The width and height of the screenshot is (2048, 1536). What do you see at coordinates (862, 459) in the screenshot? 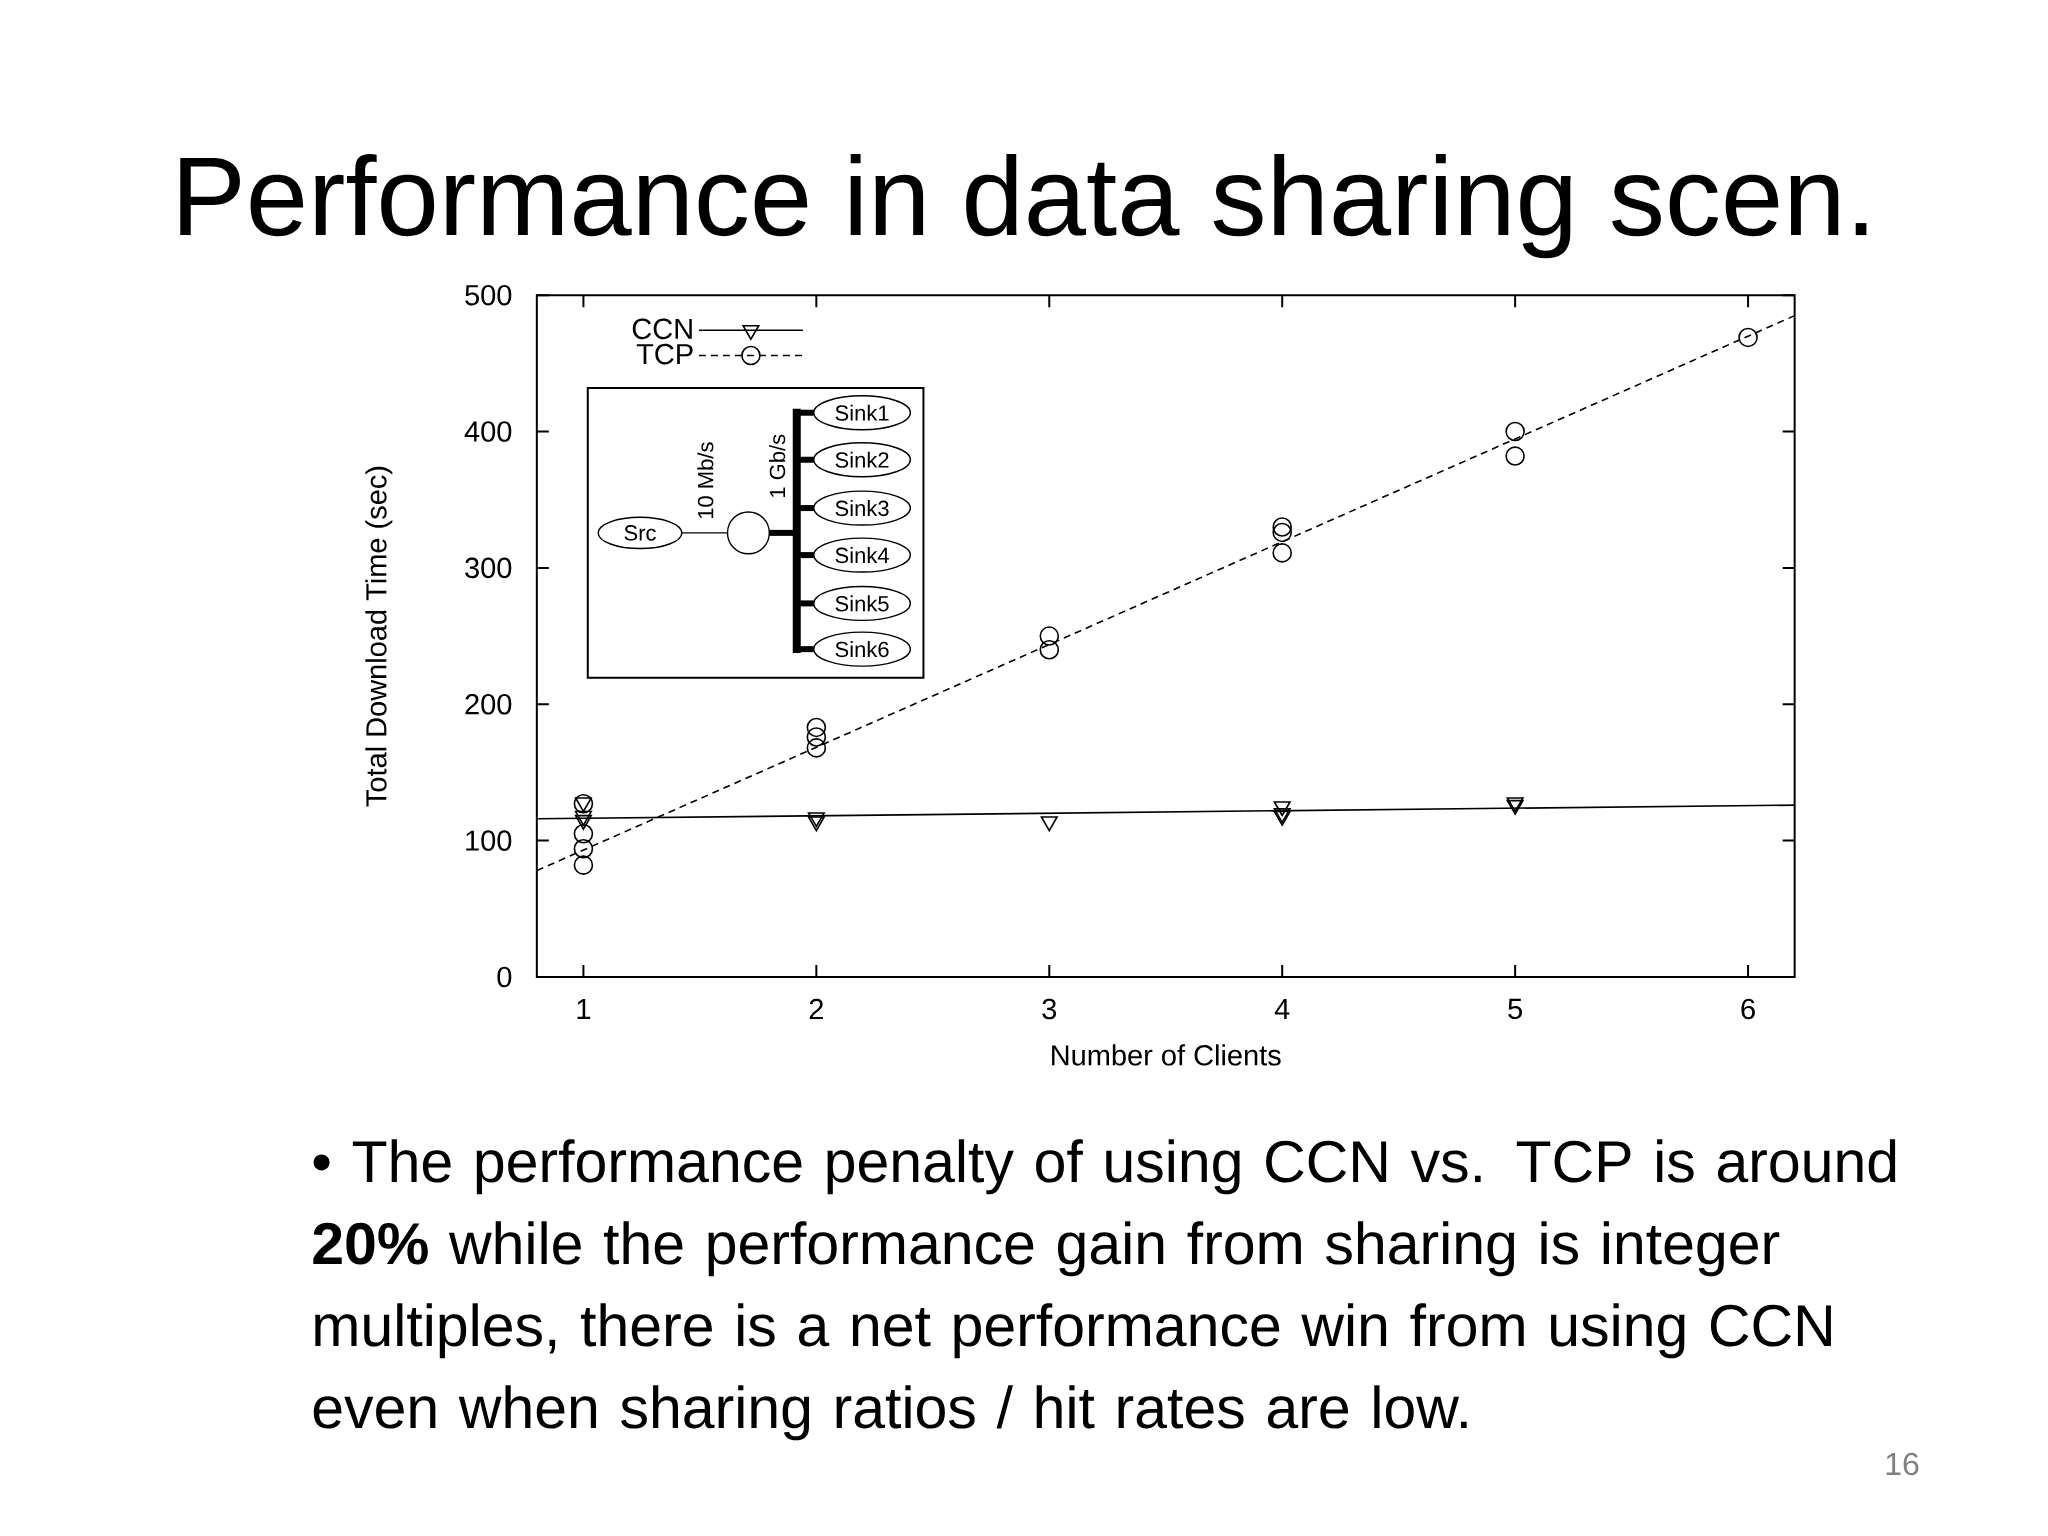
I see `annotation: Sink2` at bounding box center [862, 459].